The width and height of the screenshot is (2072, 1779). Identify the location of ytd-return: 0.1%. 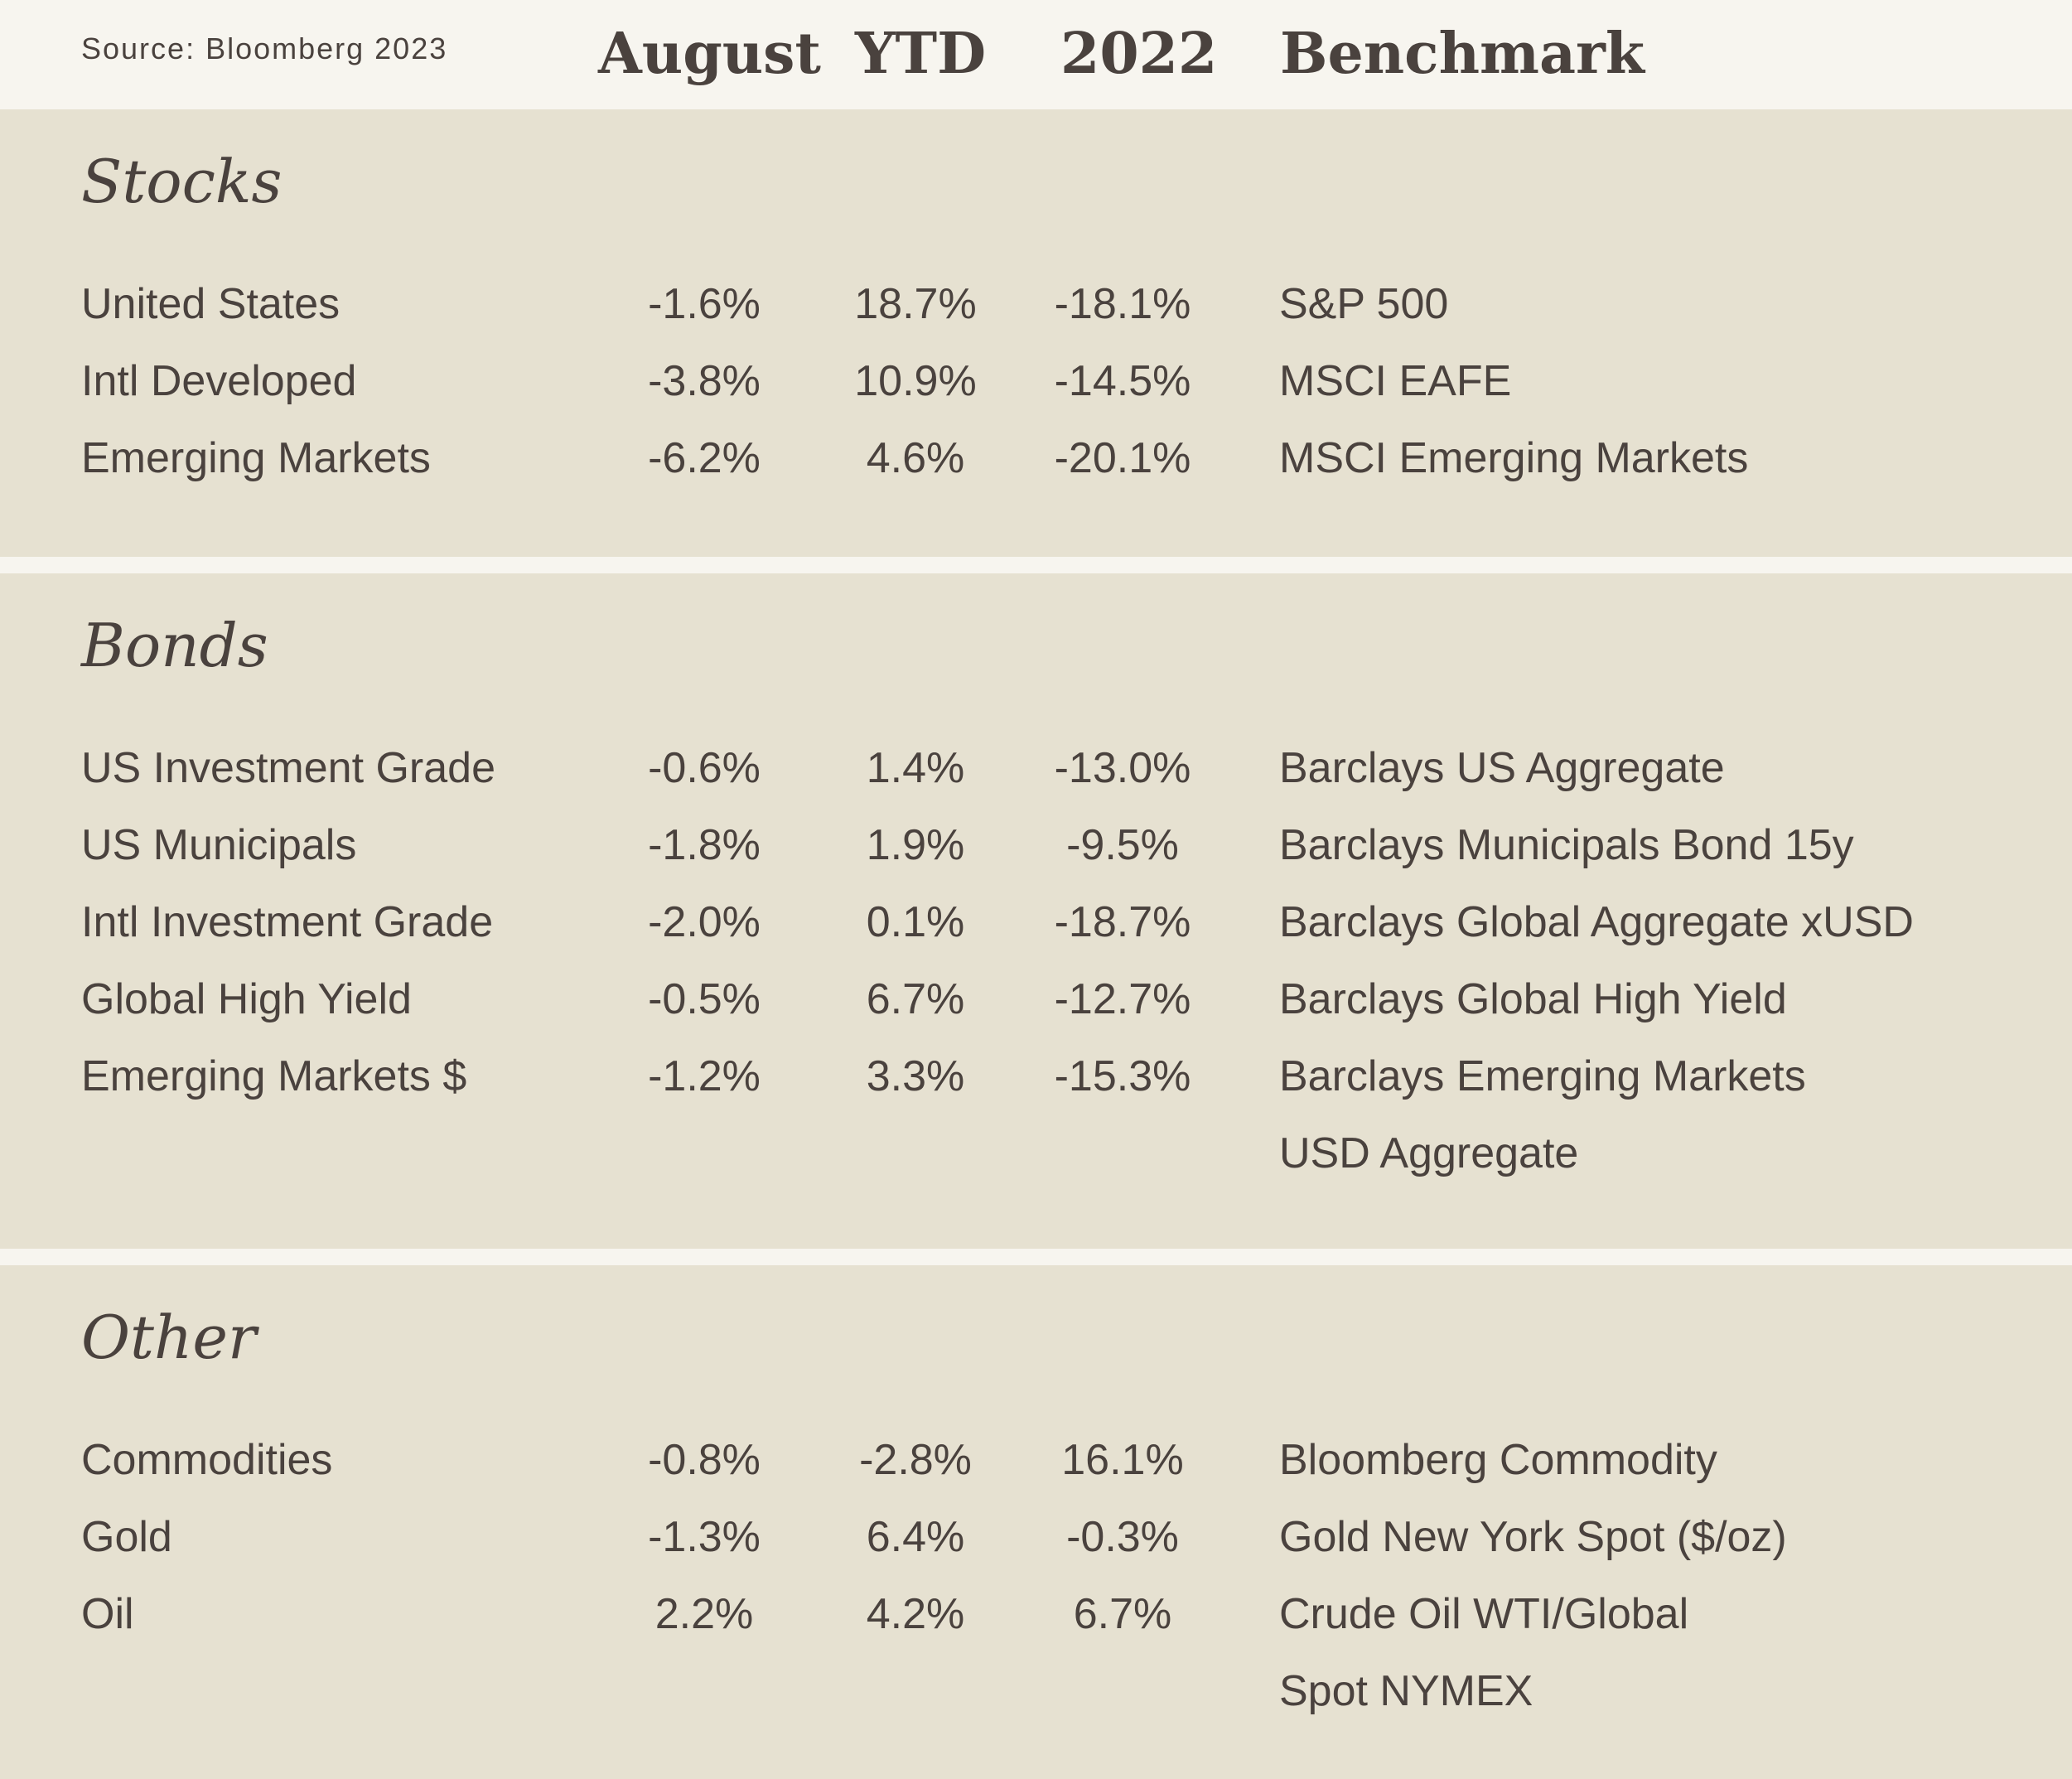
(915, 922).